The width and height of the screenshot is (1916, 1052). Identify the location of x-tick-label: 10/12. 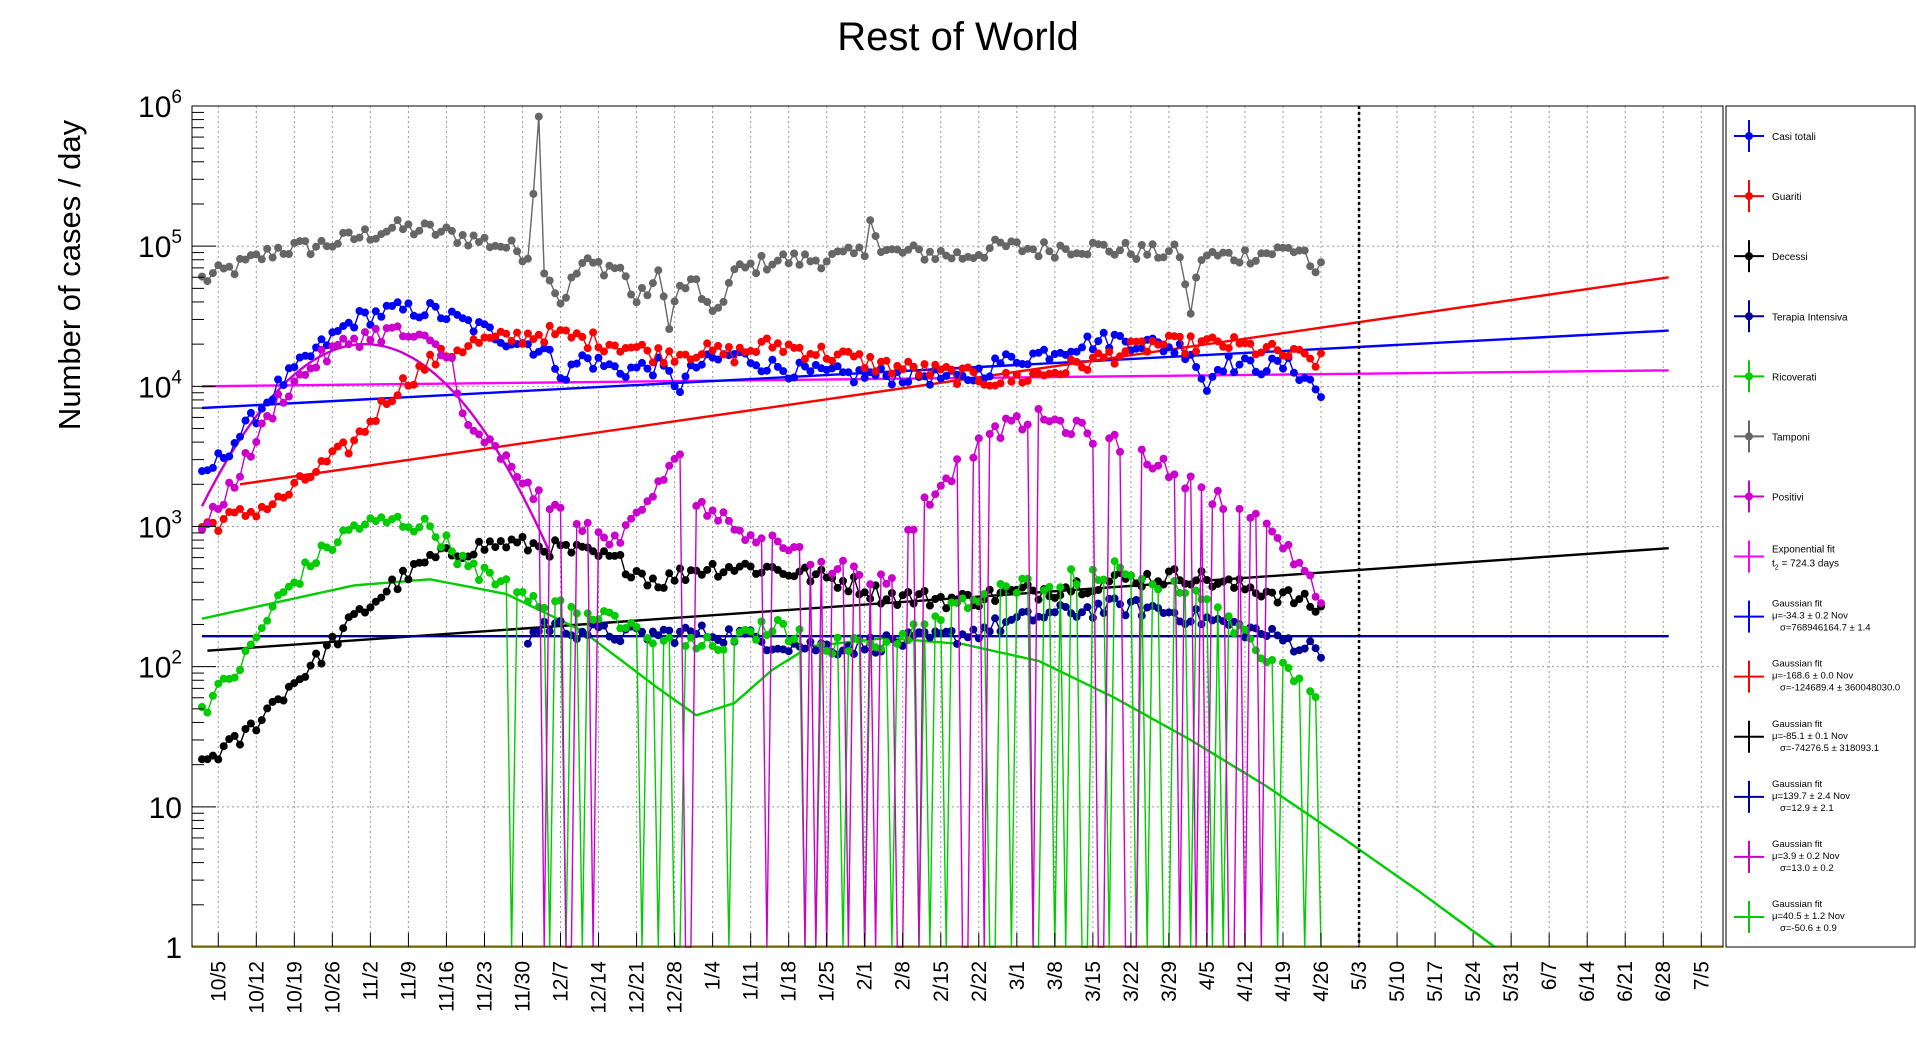
(256, 987).